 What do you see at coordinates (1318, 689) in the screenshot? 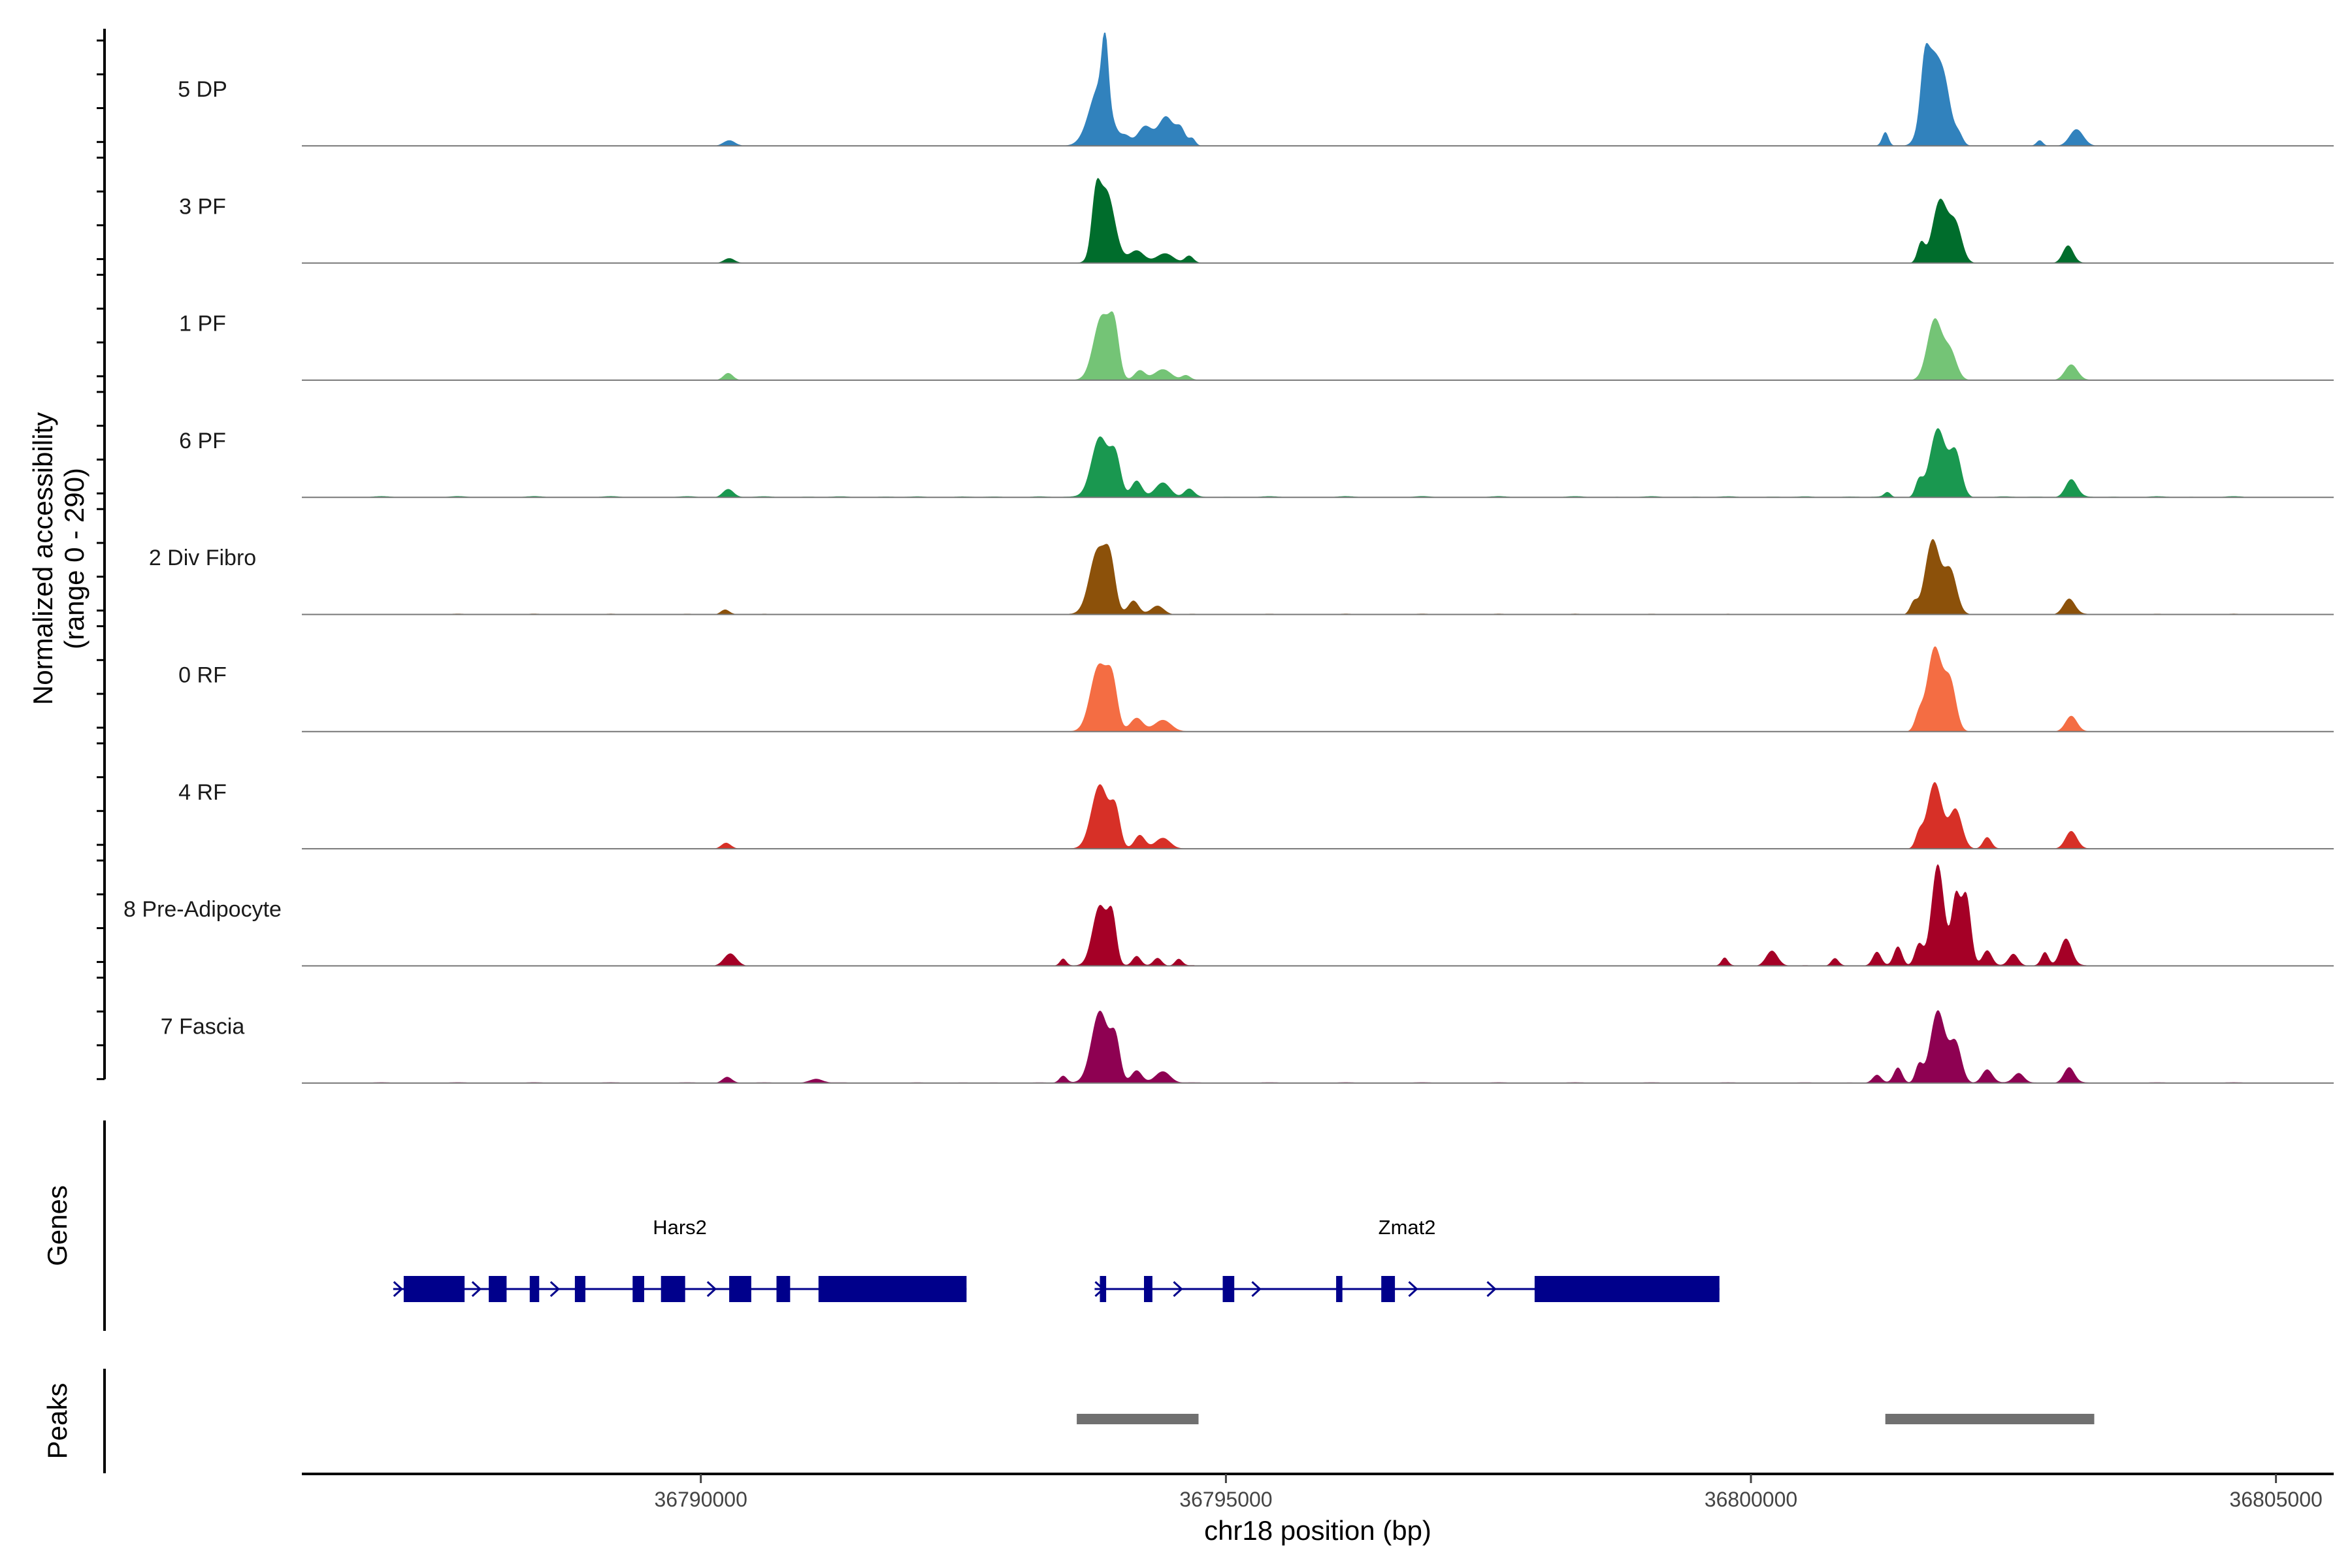
I see `coverage-area-0-rf` at bounding box center [1318, 689].